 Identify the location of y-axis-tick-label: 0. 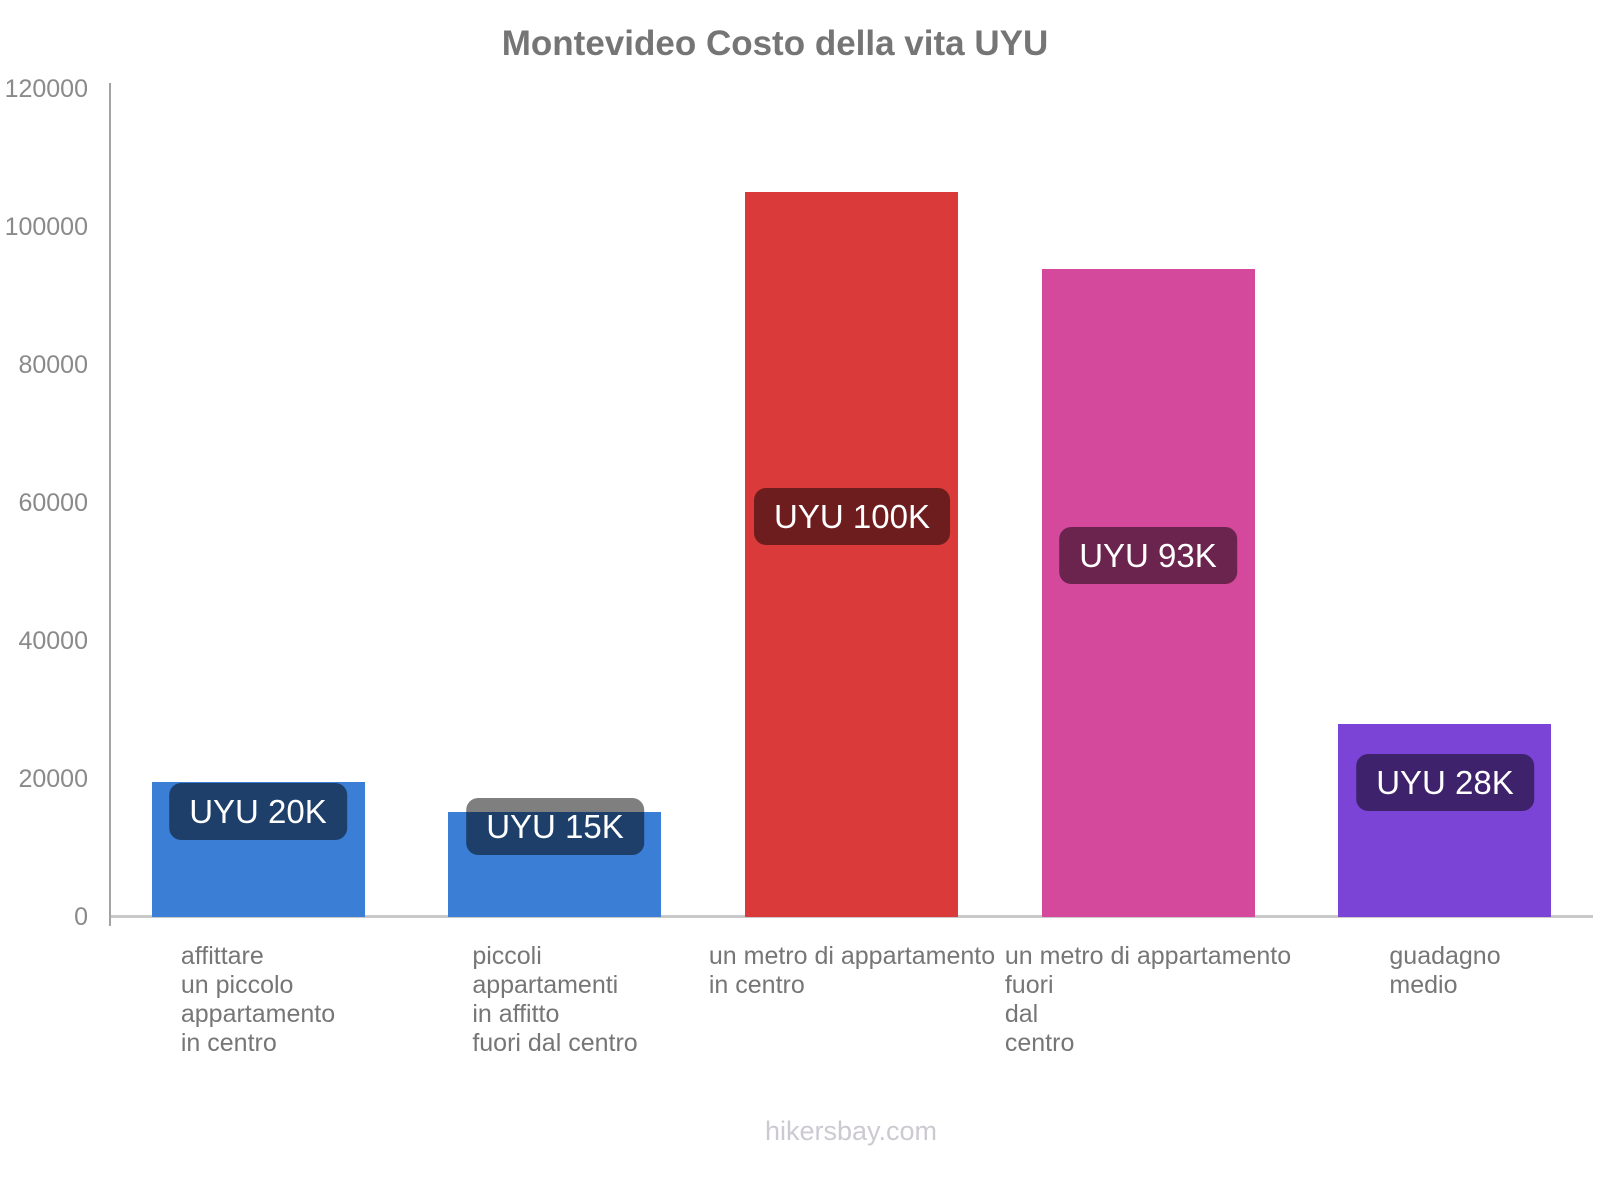
(81, 917).